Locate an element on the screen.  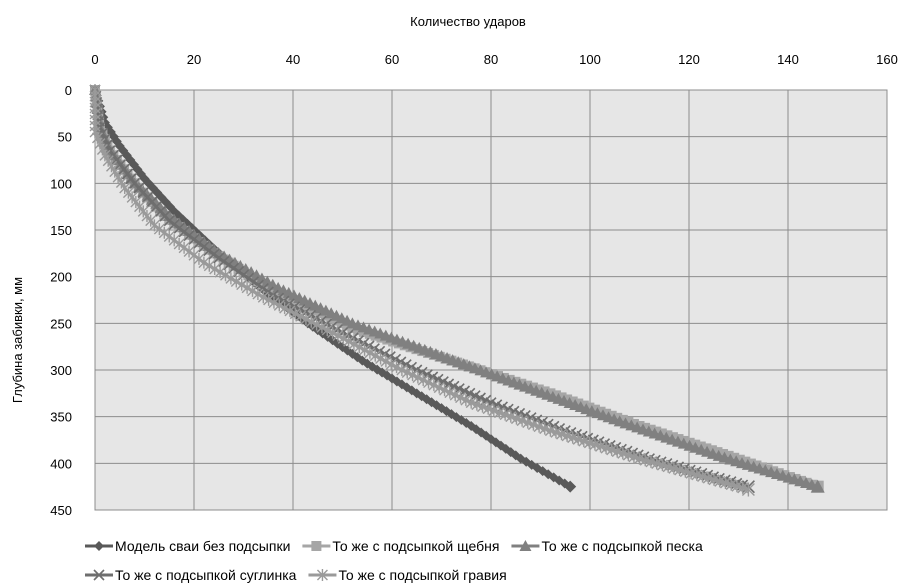
y-tick-label: 0 is located at coordinates (68, 90).